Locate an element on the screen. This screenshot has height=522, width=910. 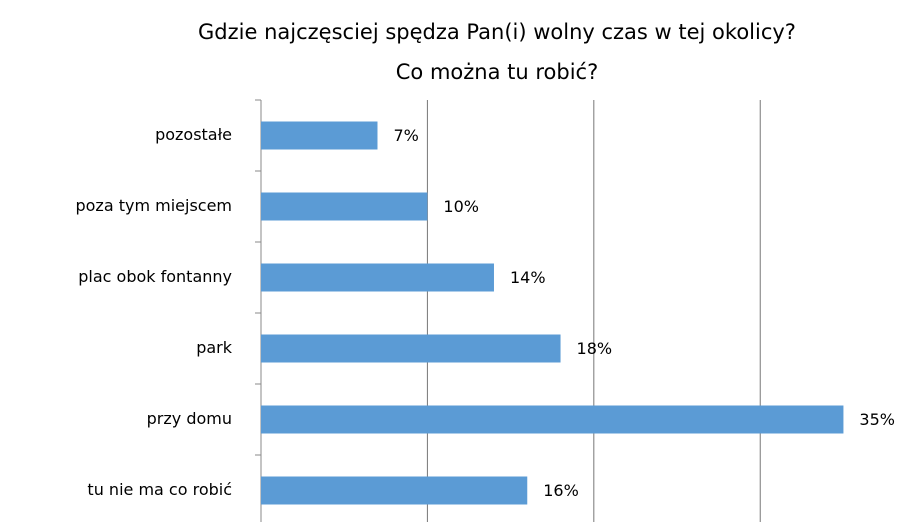
data-label: 35% is located at coordinates (877, 419).